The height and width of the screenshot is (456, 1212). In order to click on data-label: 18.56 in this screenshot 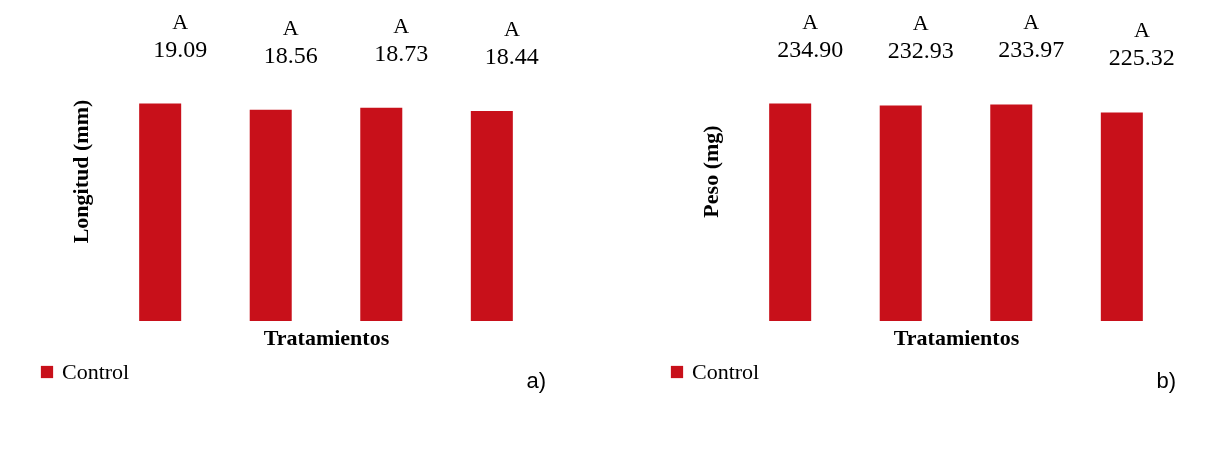, I will do `click(290, 54)`.